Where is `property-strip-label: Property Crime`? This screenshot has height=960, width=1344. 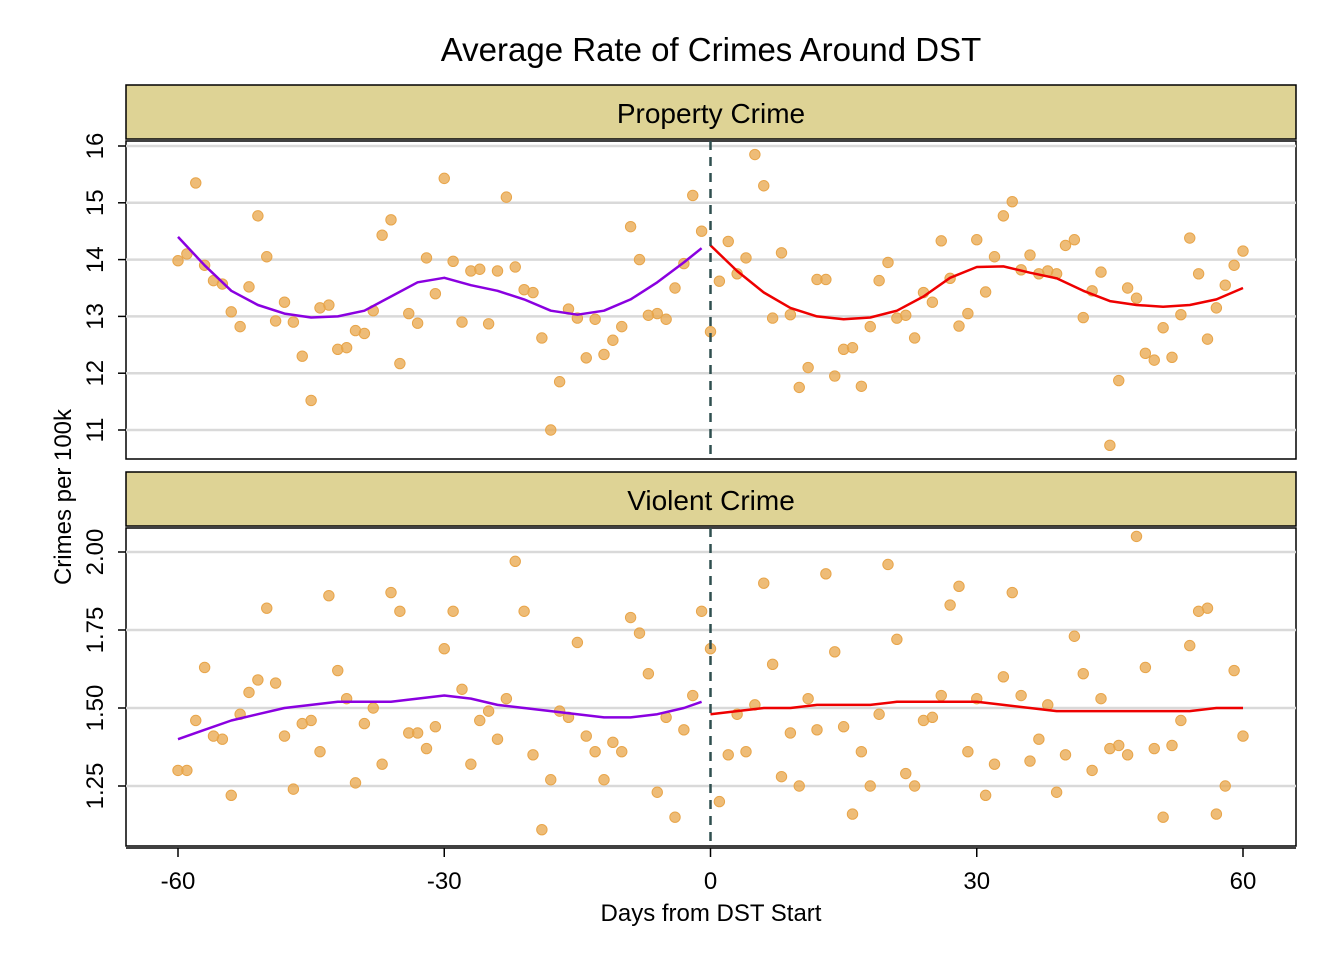
property-strip-label: Property Crime is located at coordinates (711, 113).